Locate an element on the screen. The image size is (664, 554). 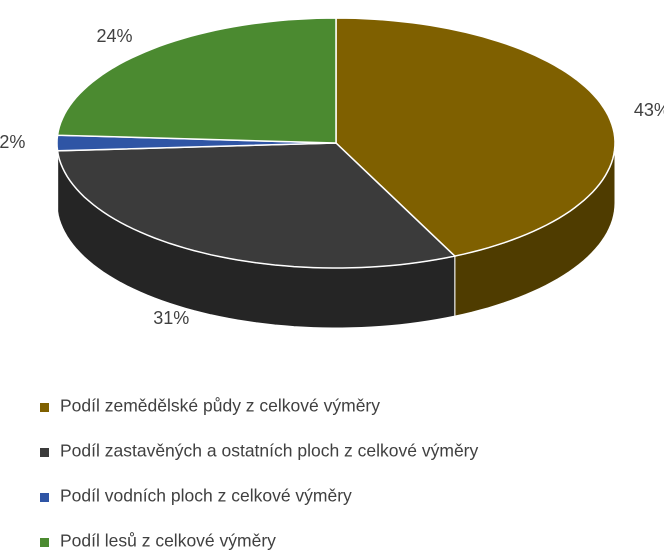
data-label: 24% is located at coordinates (114, 36).